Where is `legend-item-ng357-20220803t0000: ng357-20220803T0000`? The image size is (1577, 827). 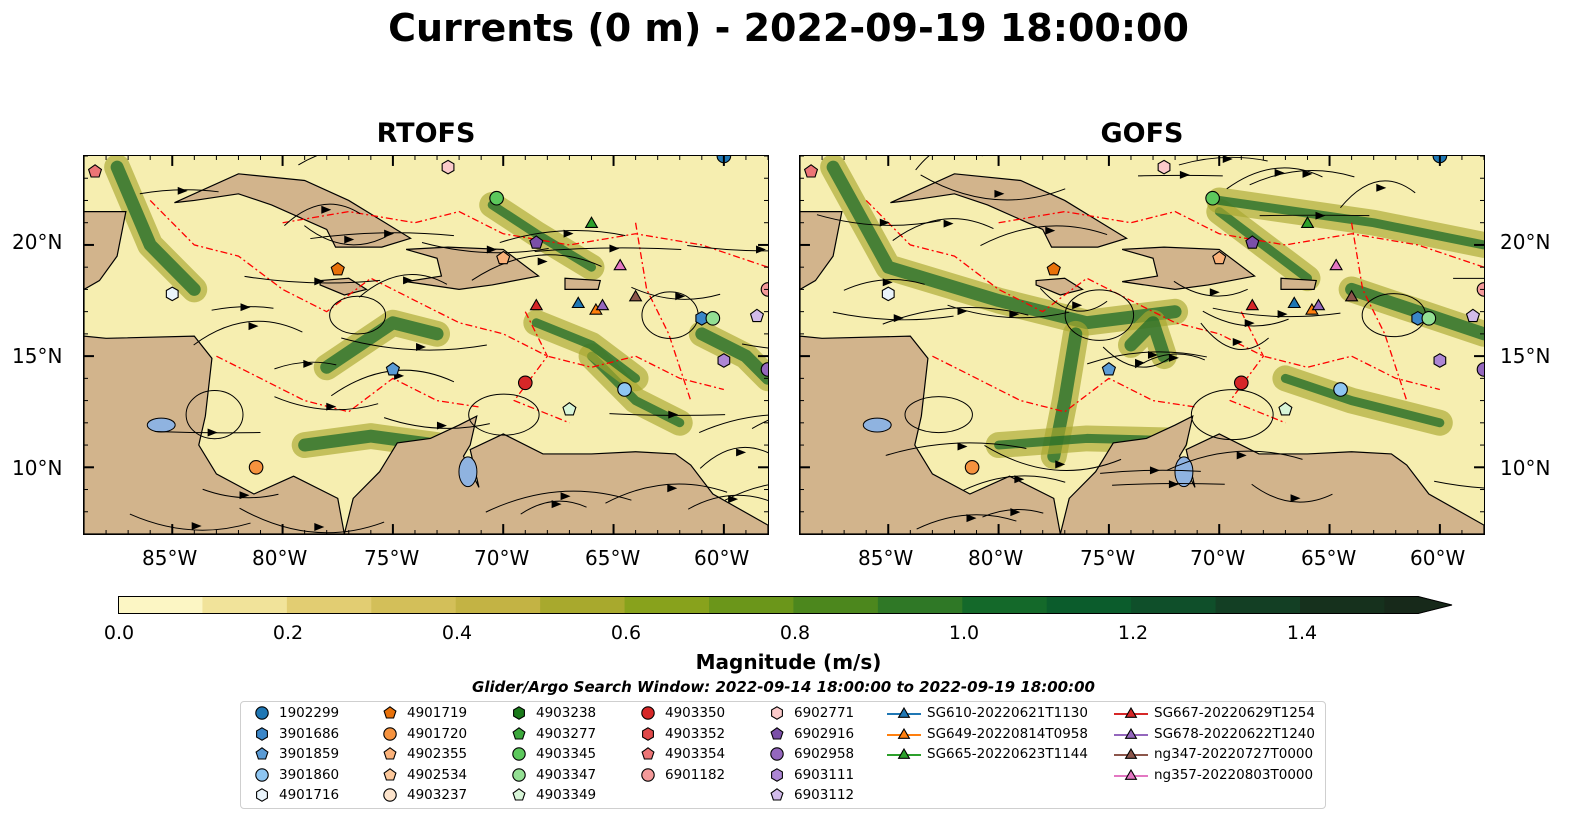
legend-item-ng357-20220803t0000: ng357-20220803T0000 is located at coordinates (1213, 775).